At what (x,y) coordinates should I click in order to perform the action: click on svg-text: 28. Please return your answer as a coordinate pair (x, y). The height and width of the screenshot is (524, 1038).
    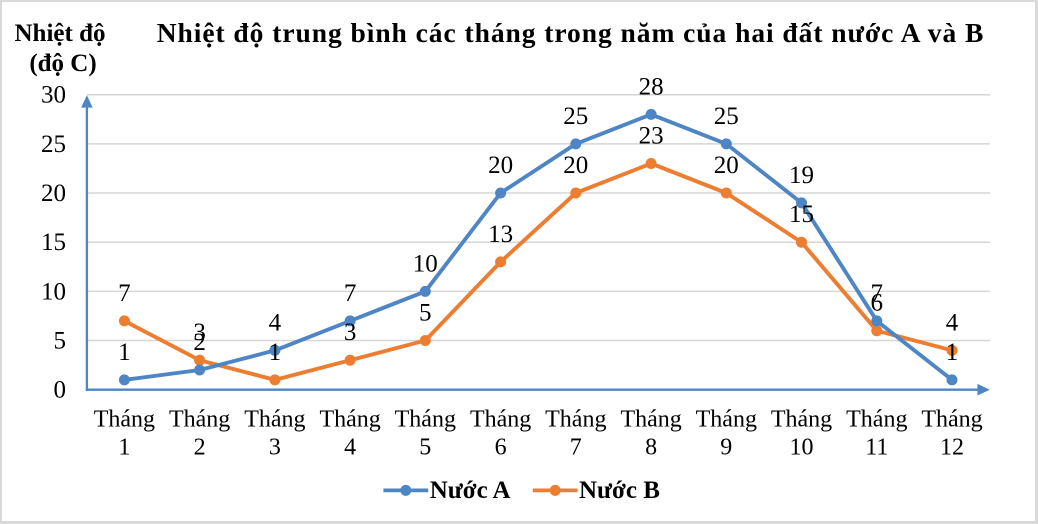
    Looking at the image, I should click on (651, 86).